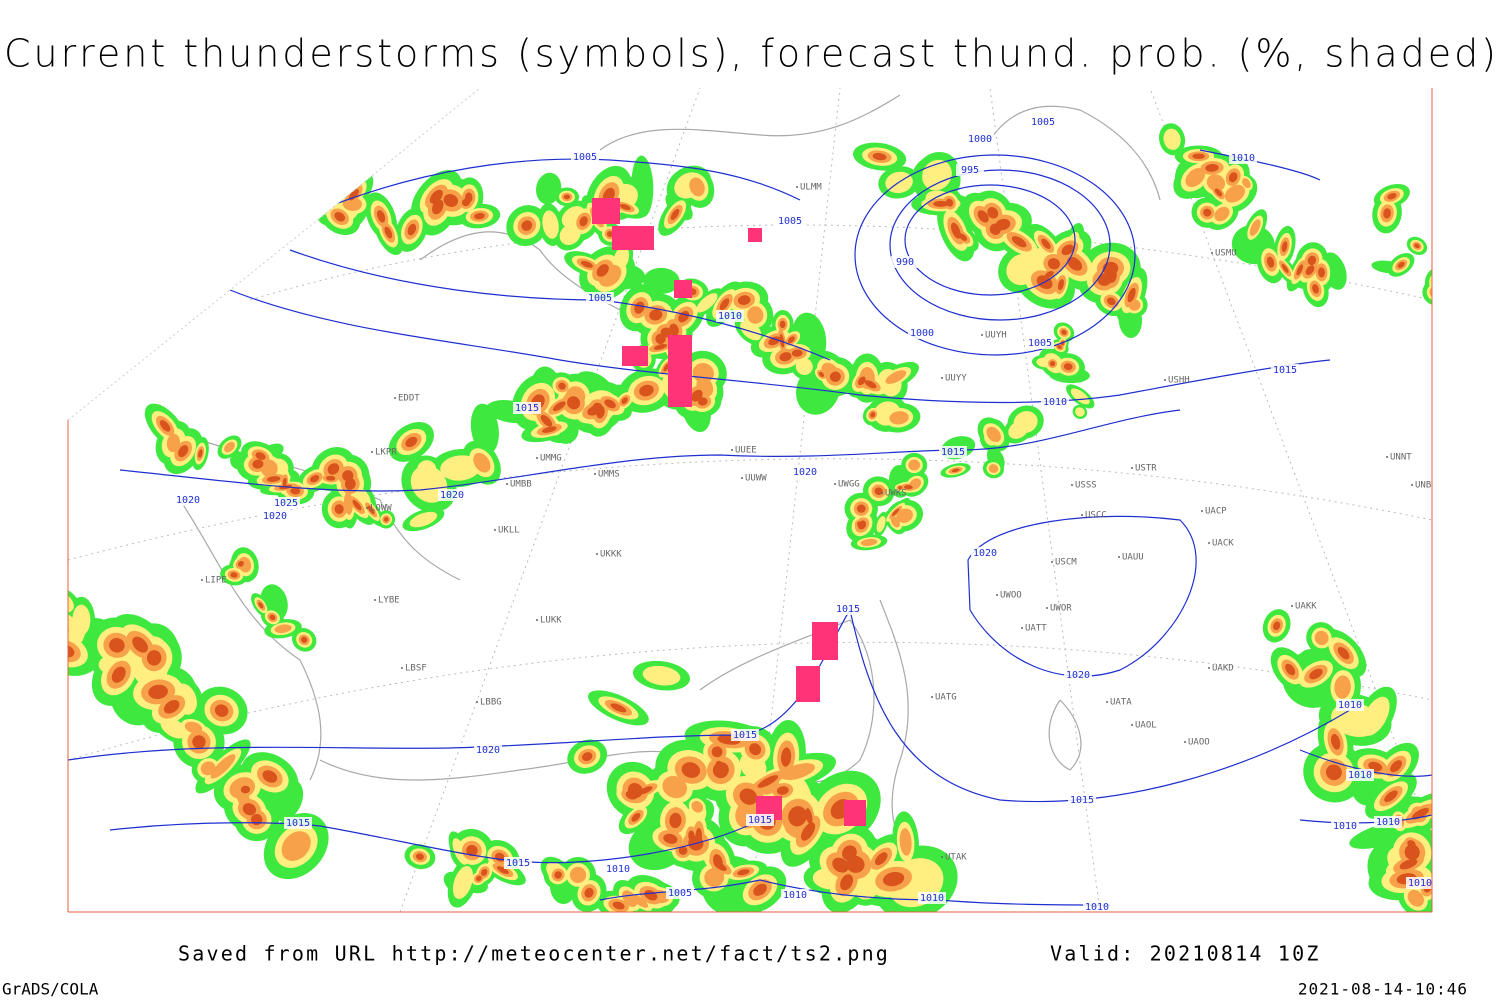  Describe the element at coordinates (1185, 954) in the screenshot. I see `valid-time: Valid: 20210814 10Z` at that location.